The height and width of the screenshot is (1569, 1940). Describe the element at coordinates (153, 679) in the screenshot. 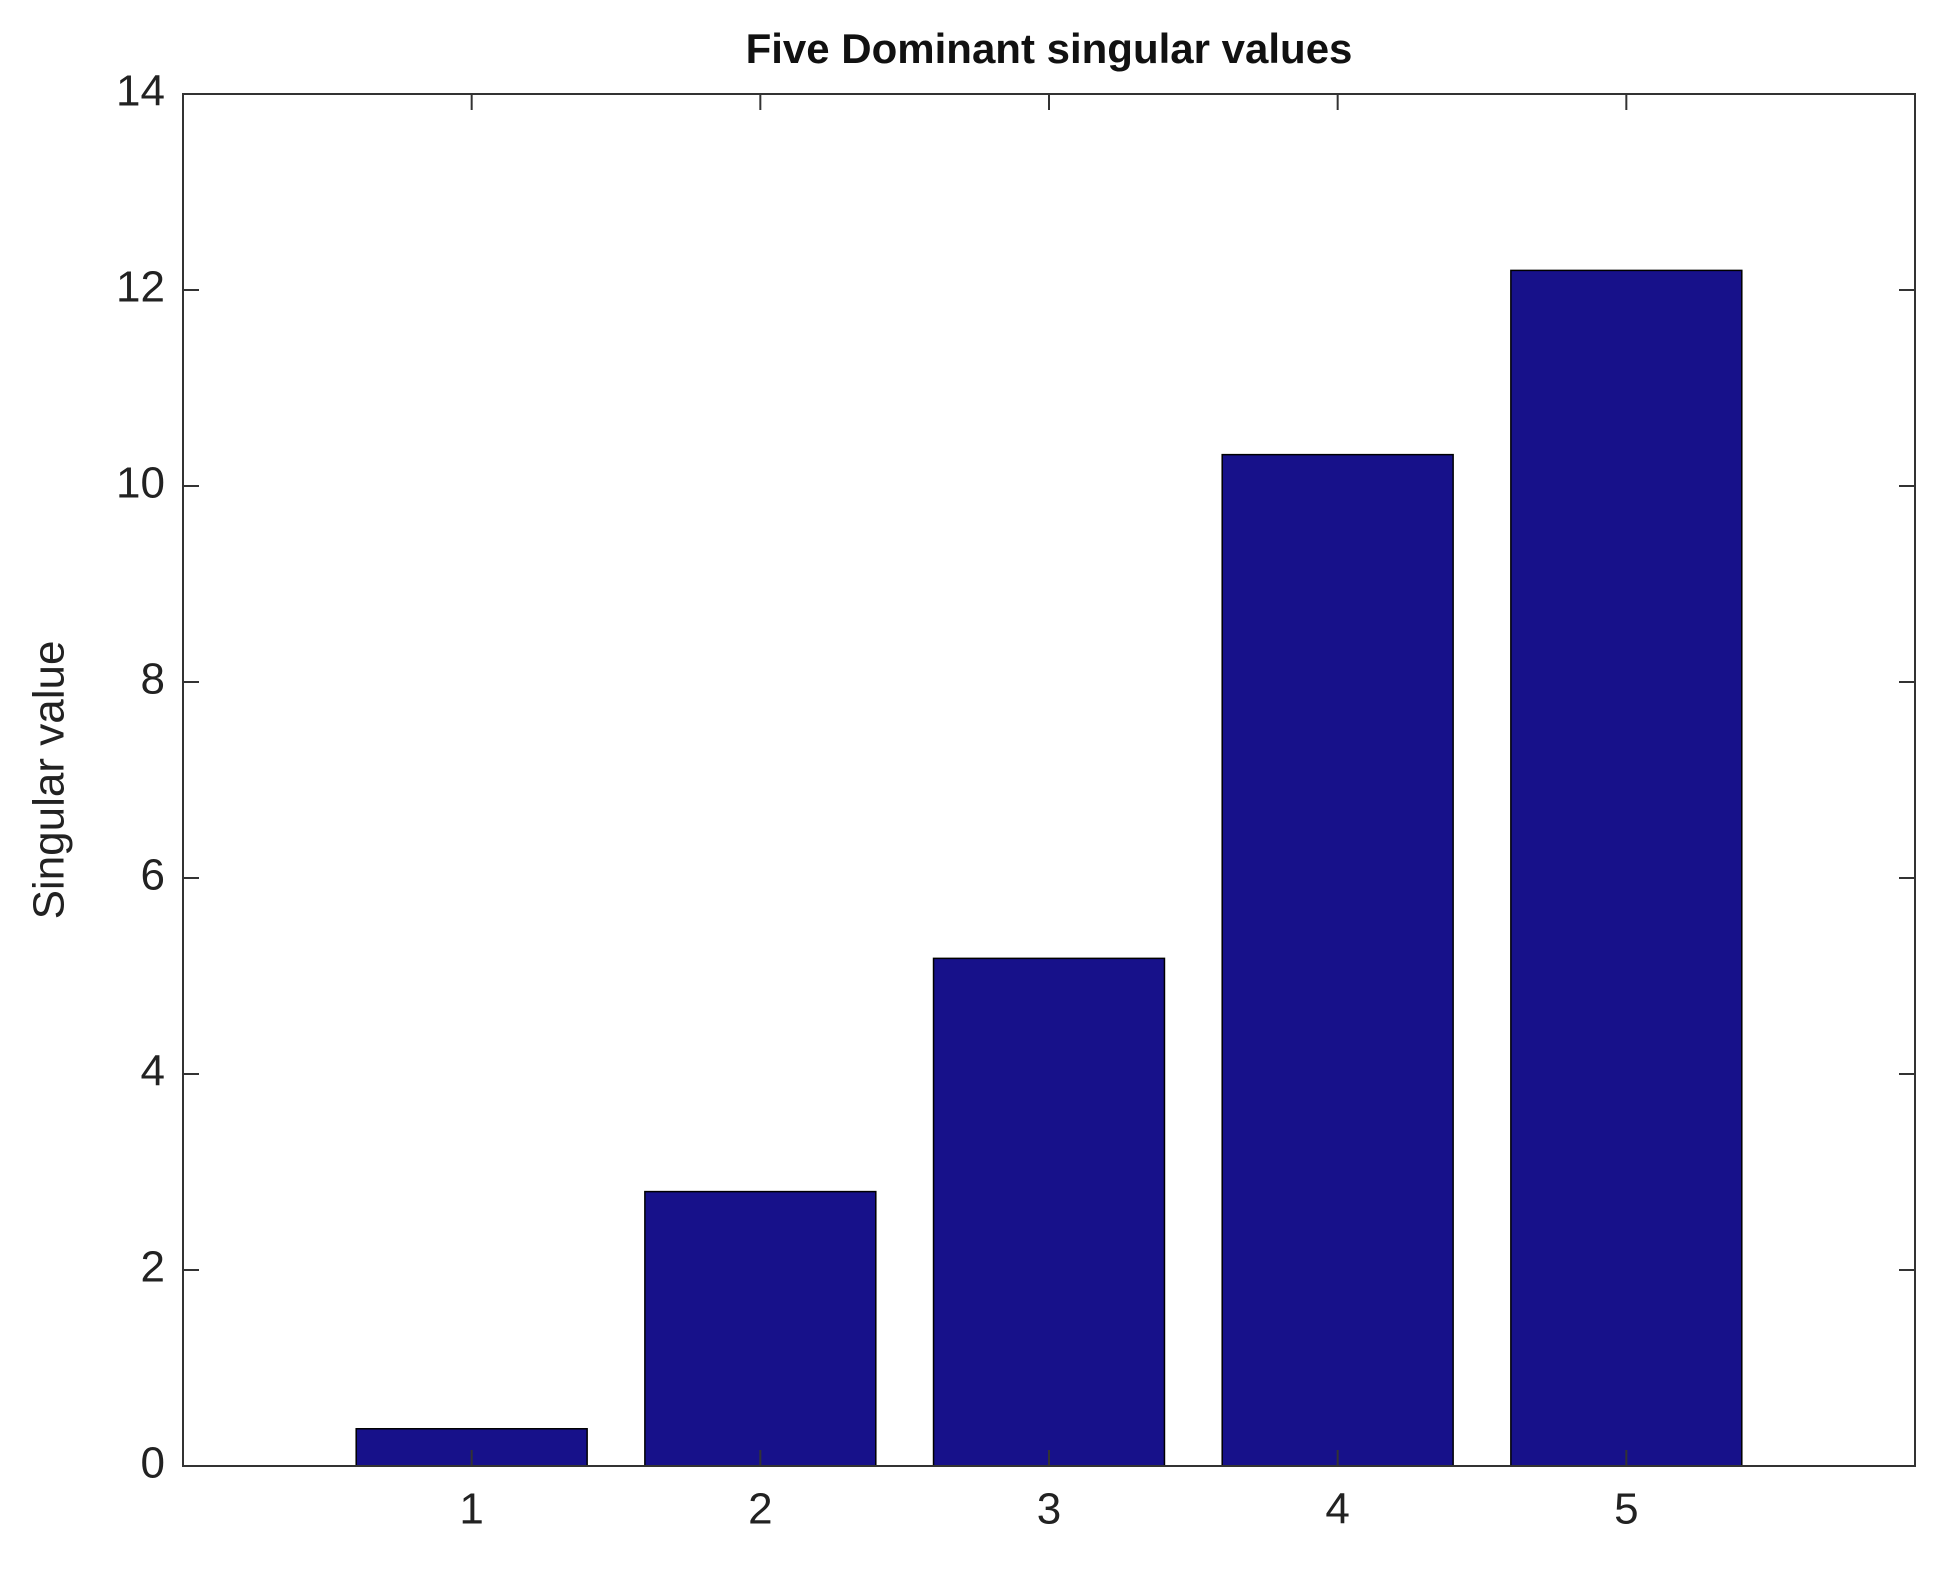

I see `y-tick-label: 8` at that location.